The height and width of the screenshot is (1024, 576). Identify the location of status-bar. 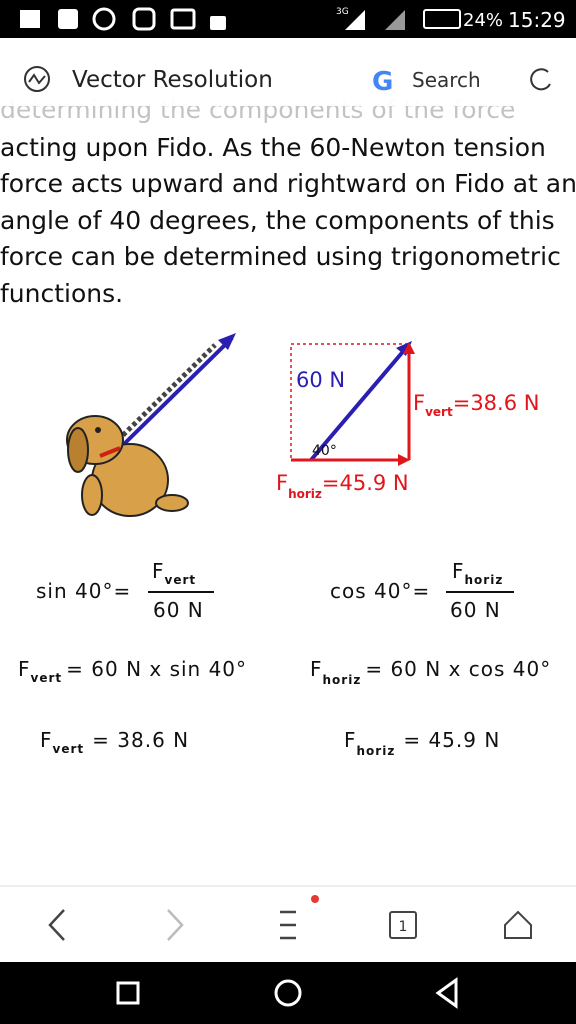
(288, 19).